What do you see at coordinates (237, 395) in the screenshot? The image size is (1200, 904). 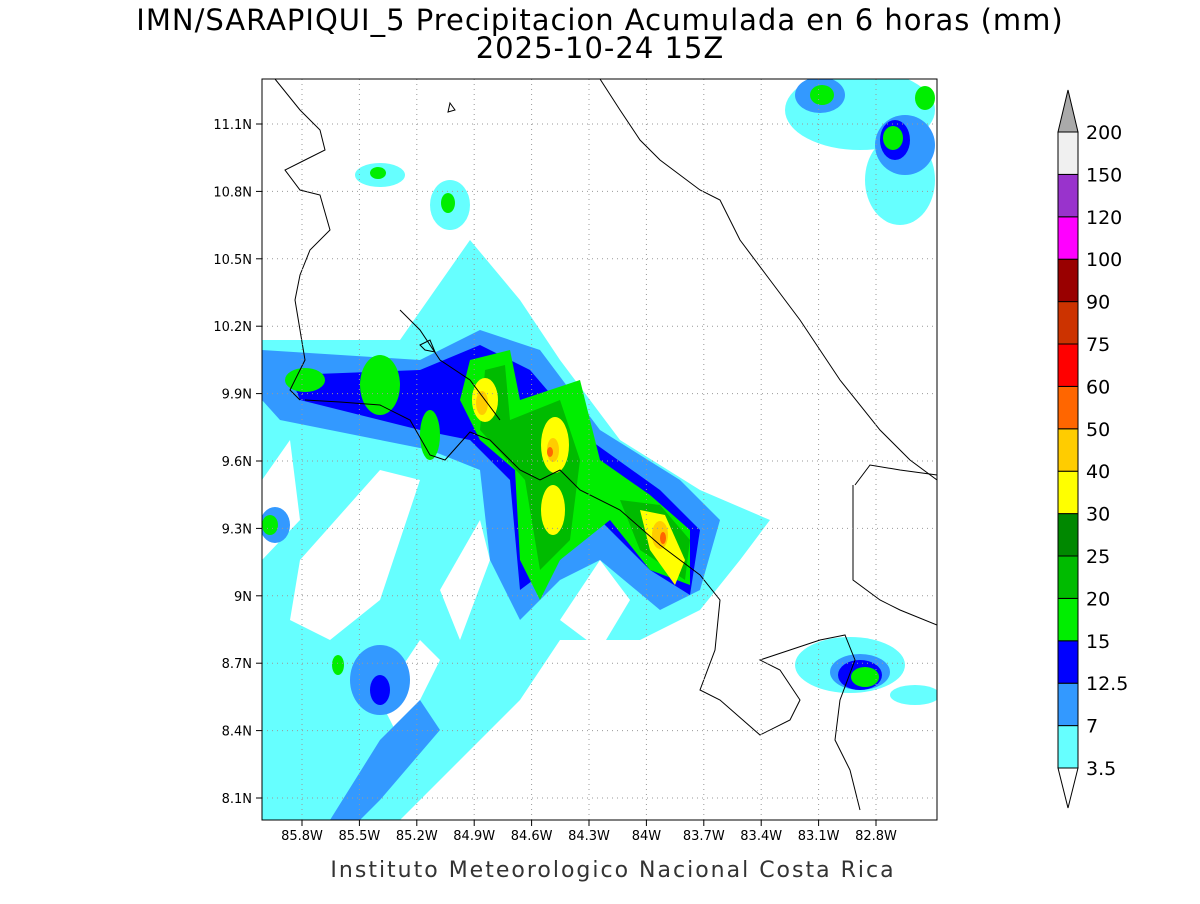 I see `lat-label: 9.9N` at bounding box center [237, 395].